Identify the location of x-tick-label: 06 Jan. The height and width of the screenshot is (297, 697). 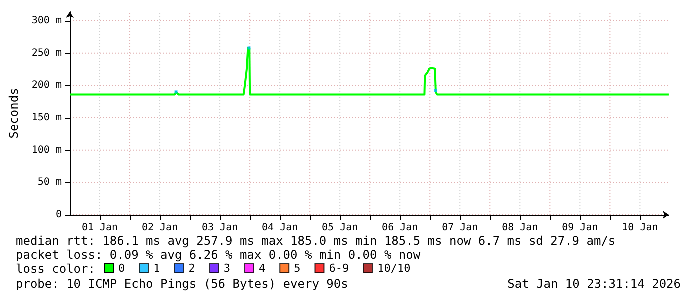
(400, 228).